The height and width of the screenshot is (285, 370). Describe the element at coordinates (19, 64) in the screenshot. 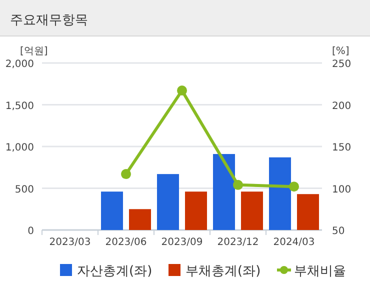

I see `y-tick-label: 2,000` at that location.